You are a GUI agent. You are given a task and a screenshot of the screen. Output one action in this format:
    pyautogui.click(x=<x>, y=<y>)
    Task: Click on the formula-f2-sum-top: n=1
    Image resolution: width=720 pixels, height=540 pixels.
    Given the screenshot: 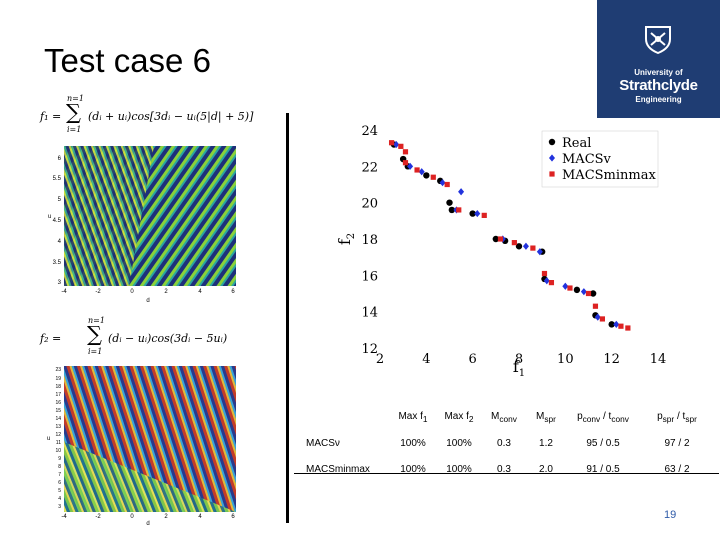 What is the action you would take?
    pyautogui.click(x=96, y=320)
    